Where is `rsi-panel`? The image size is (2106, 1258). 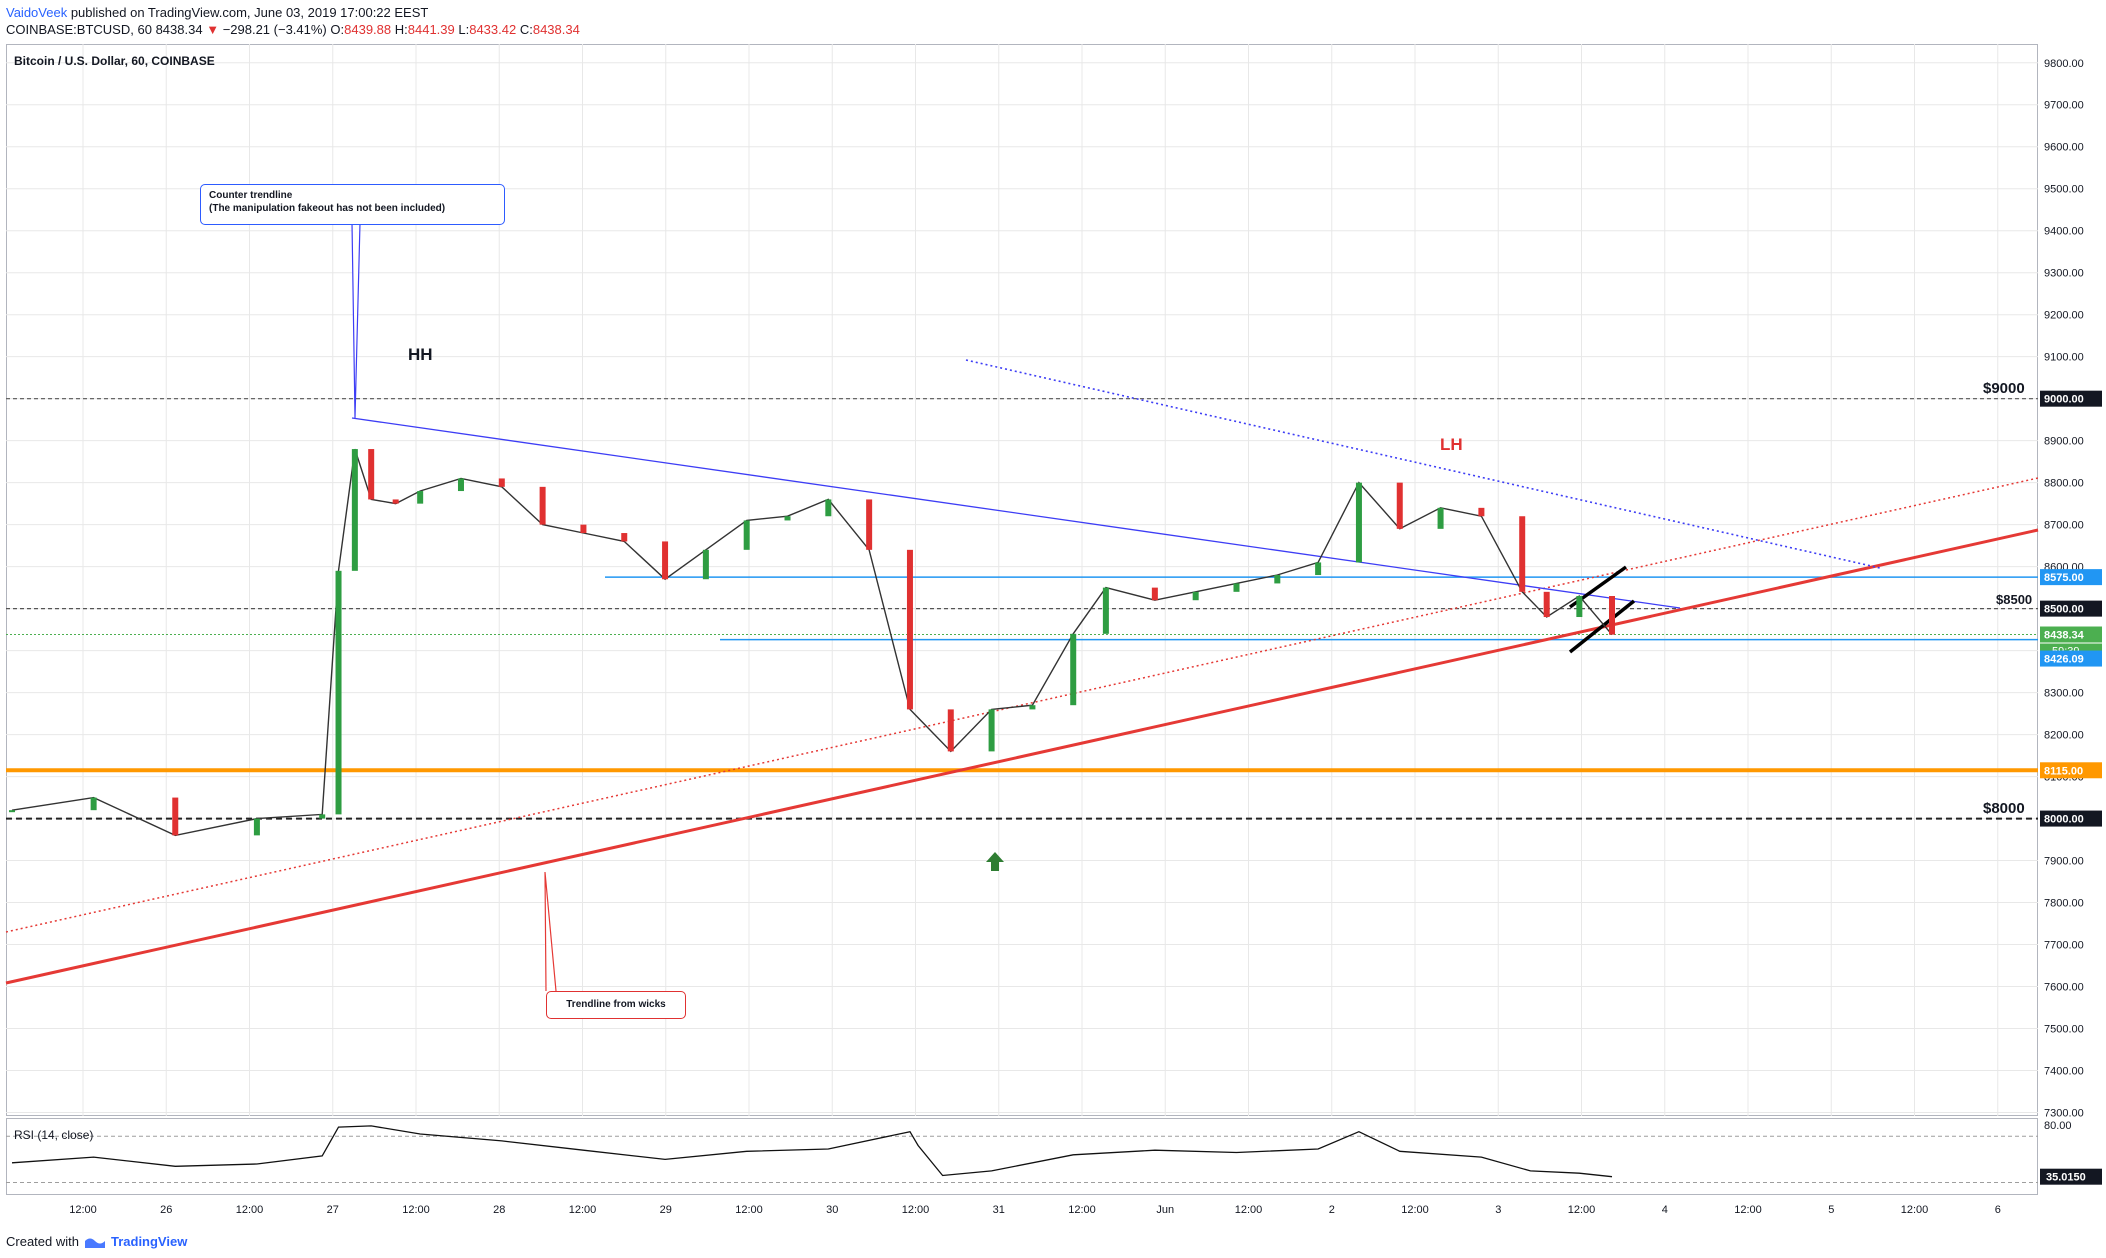
rsi-panel is located at coordinates (1022, 1156).